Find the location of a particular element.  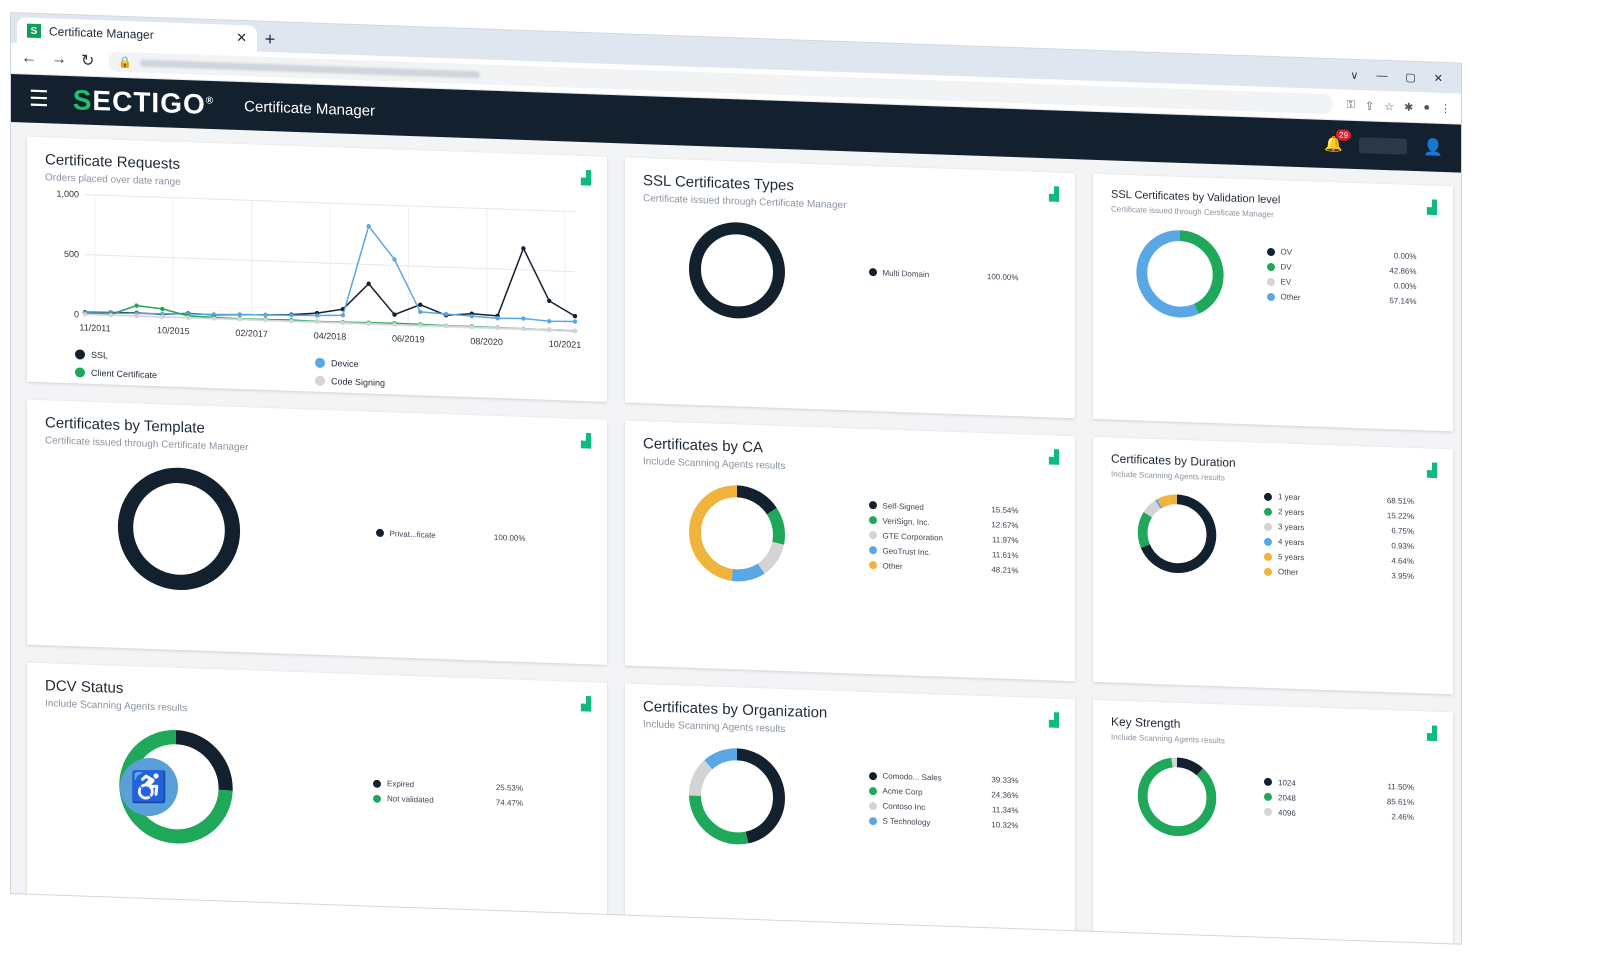

legend-item: GeoTrust Inc. 11.61% is located at coordinates (943, 552).